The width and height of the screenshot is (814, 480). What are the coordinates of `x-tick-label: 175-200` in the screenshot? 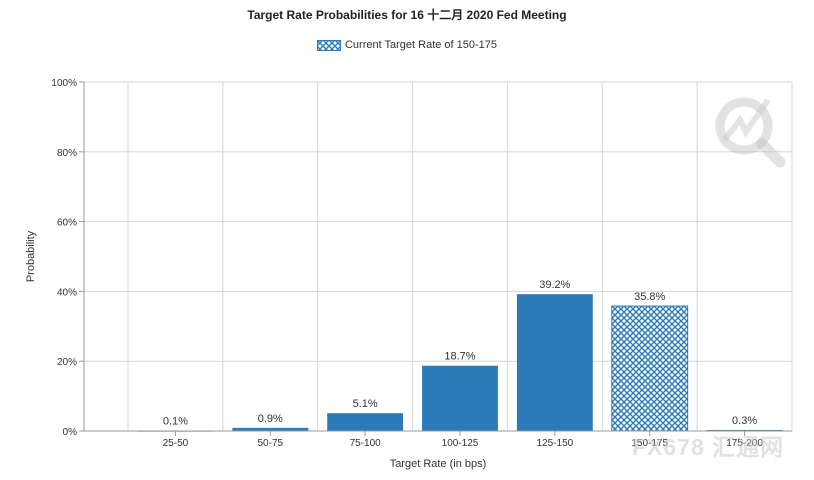 It's located at (744, 443).